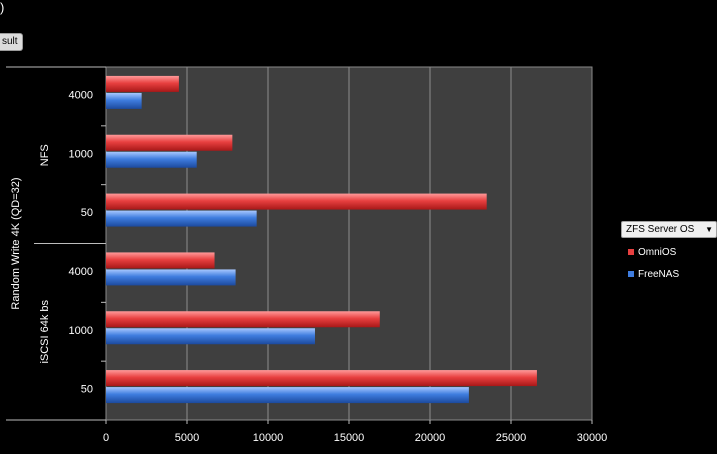 This screenshot has height=454, width=717. What do you see at coordinates (659, 274) in the screenshot?
I see `legend-label: FreeNAS` at bounding box center [659, 274].